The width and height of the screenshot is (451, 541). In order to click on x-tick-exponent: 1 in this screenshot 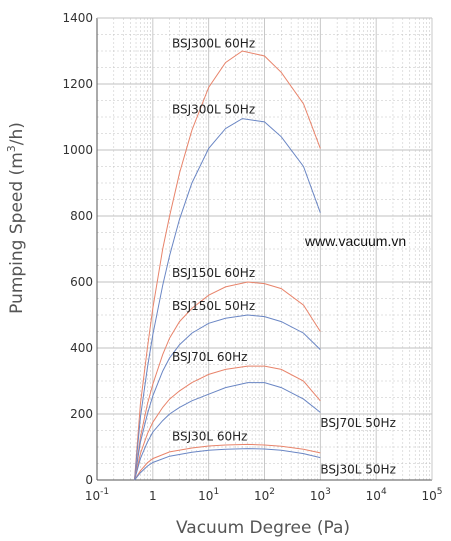, I will do `click(216, 492)`.